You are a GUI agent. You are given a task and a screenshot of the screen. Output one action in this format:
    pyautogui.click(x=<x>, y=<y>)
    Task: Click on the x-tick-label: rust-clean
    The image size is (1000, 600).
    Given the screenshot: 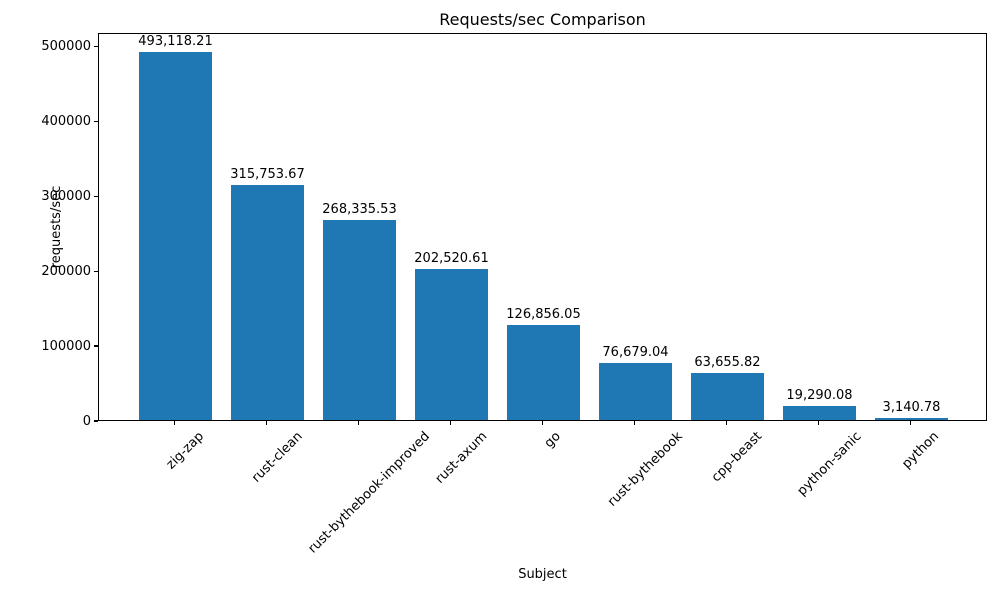 What is the action you would take?
    pyautogui.click(x=277, y=457)
    